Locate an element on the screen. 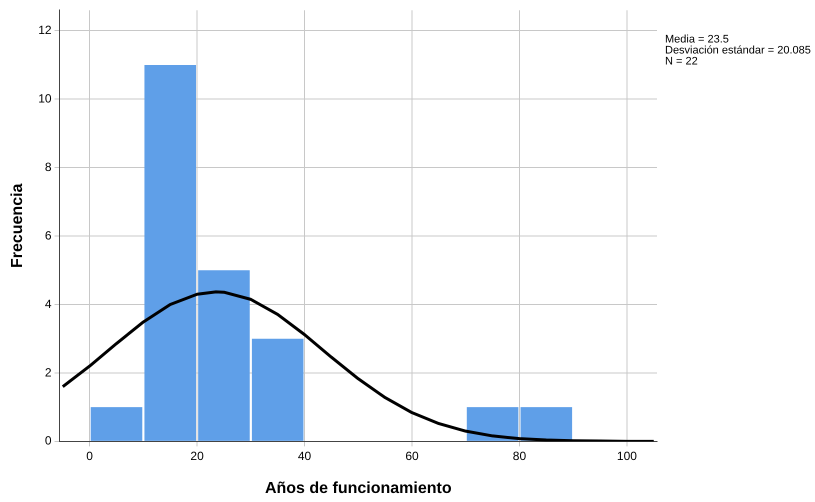  text: Desviación estándar = 20.085 is located at coordinates (738, 50).